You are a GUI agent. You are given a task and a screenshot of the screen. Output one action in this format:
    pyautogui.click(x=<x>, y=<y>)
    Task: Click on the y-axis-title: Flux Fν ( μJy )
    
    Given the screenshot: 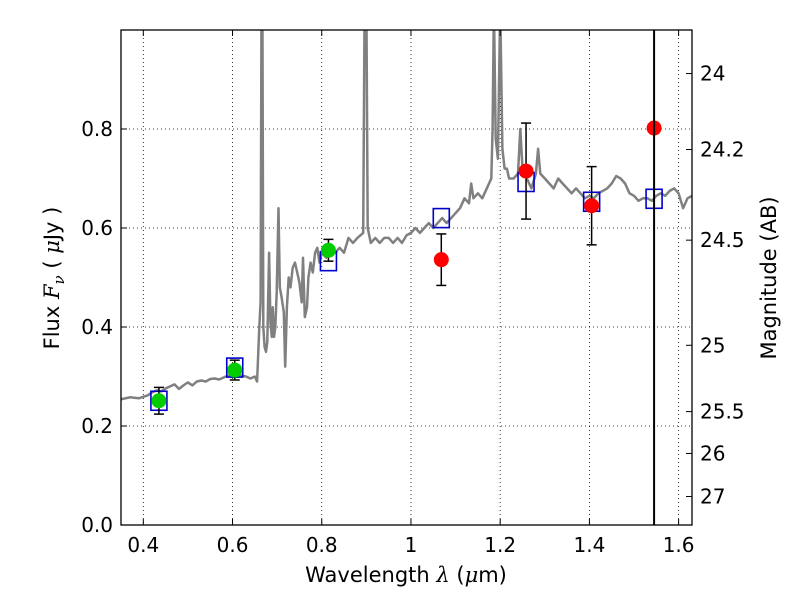 What is the action you would take?
    pyautogui.click(x=54, y=278)
    